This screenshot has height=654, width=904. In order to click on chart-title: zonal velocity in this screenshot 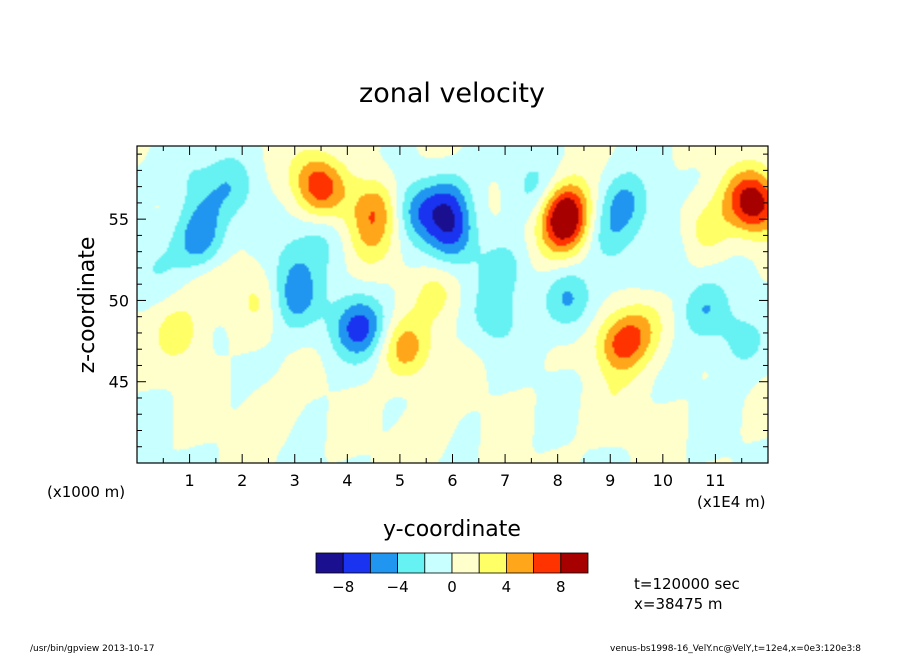, I will do `click(452, 93)`.